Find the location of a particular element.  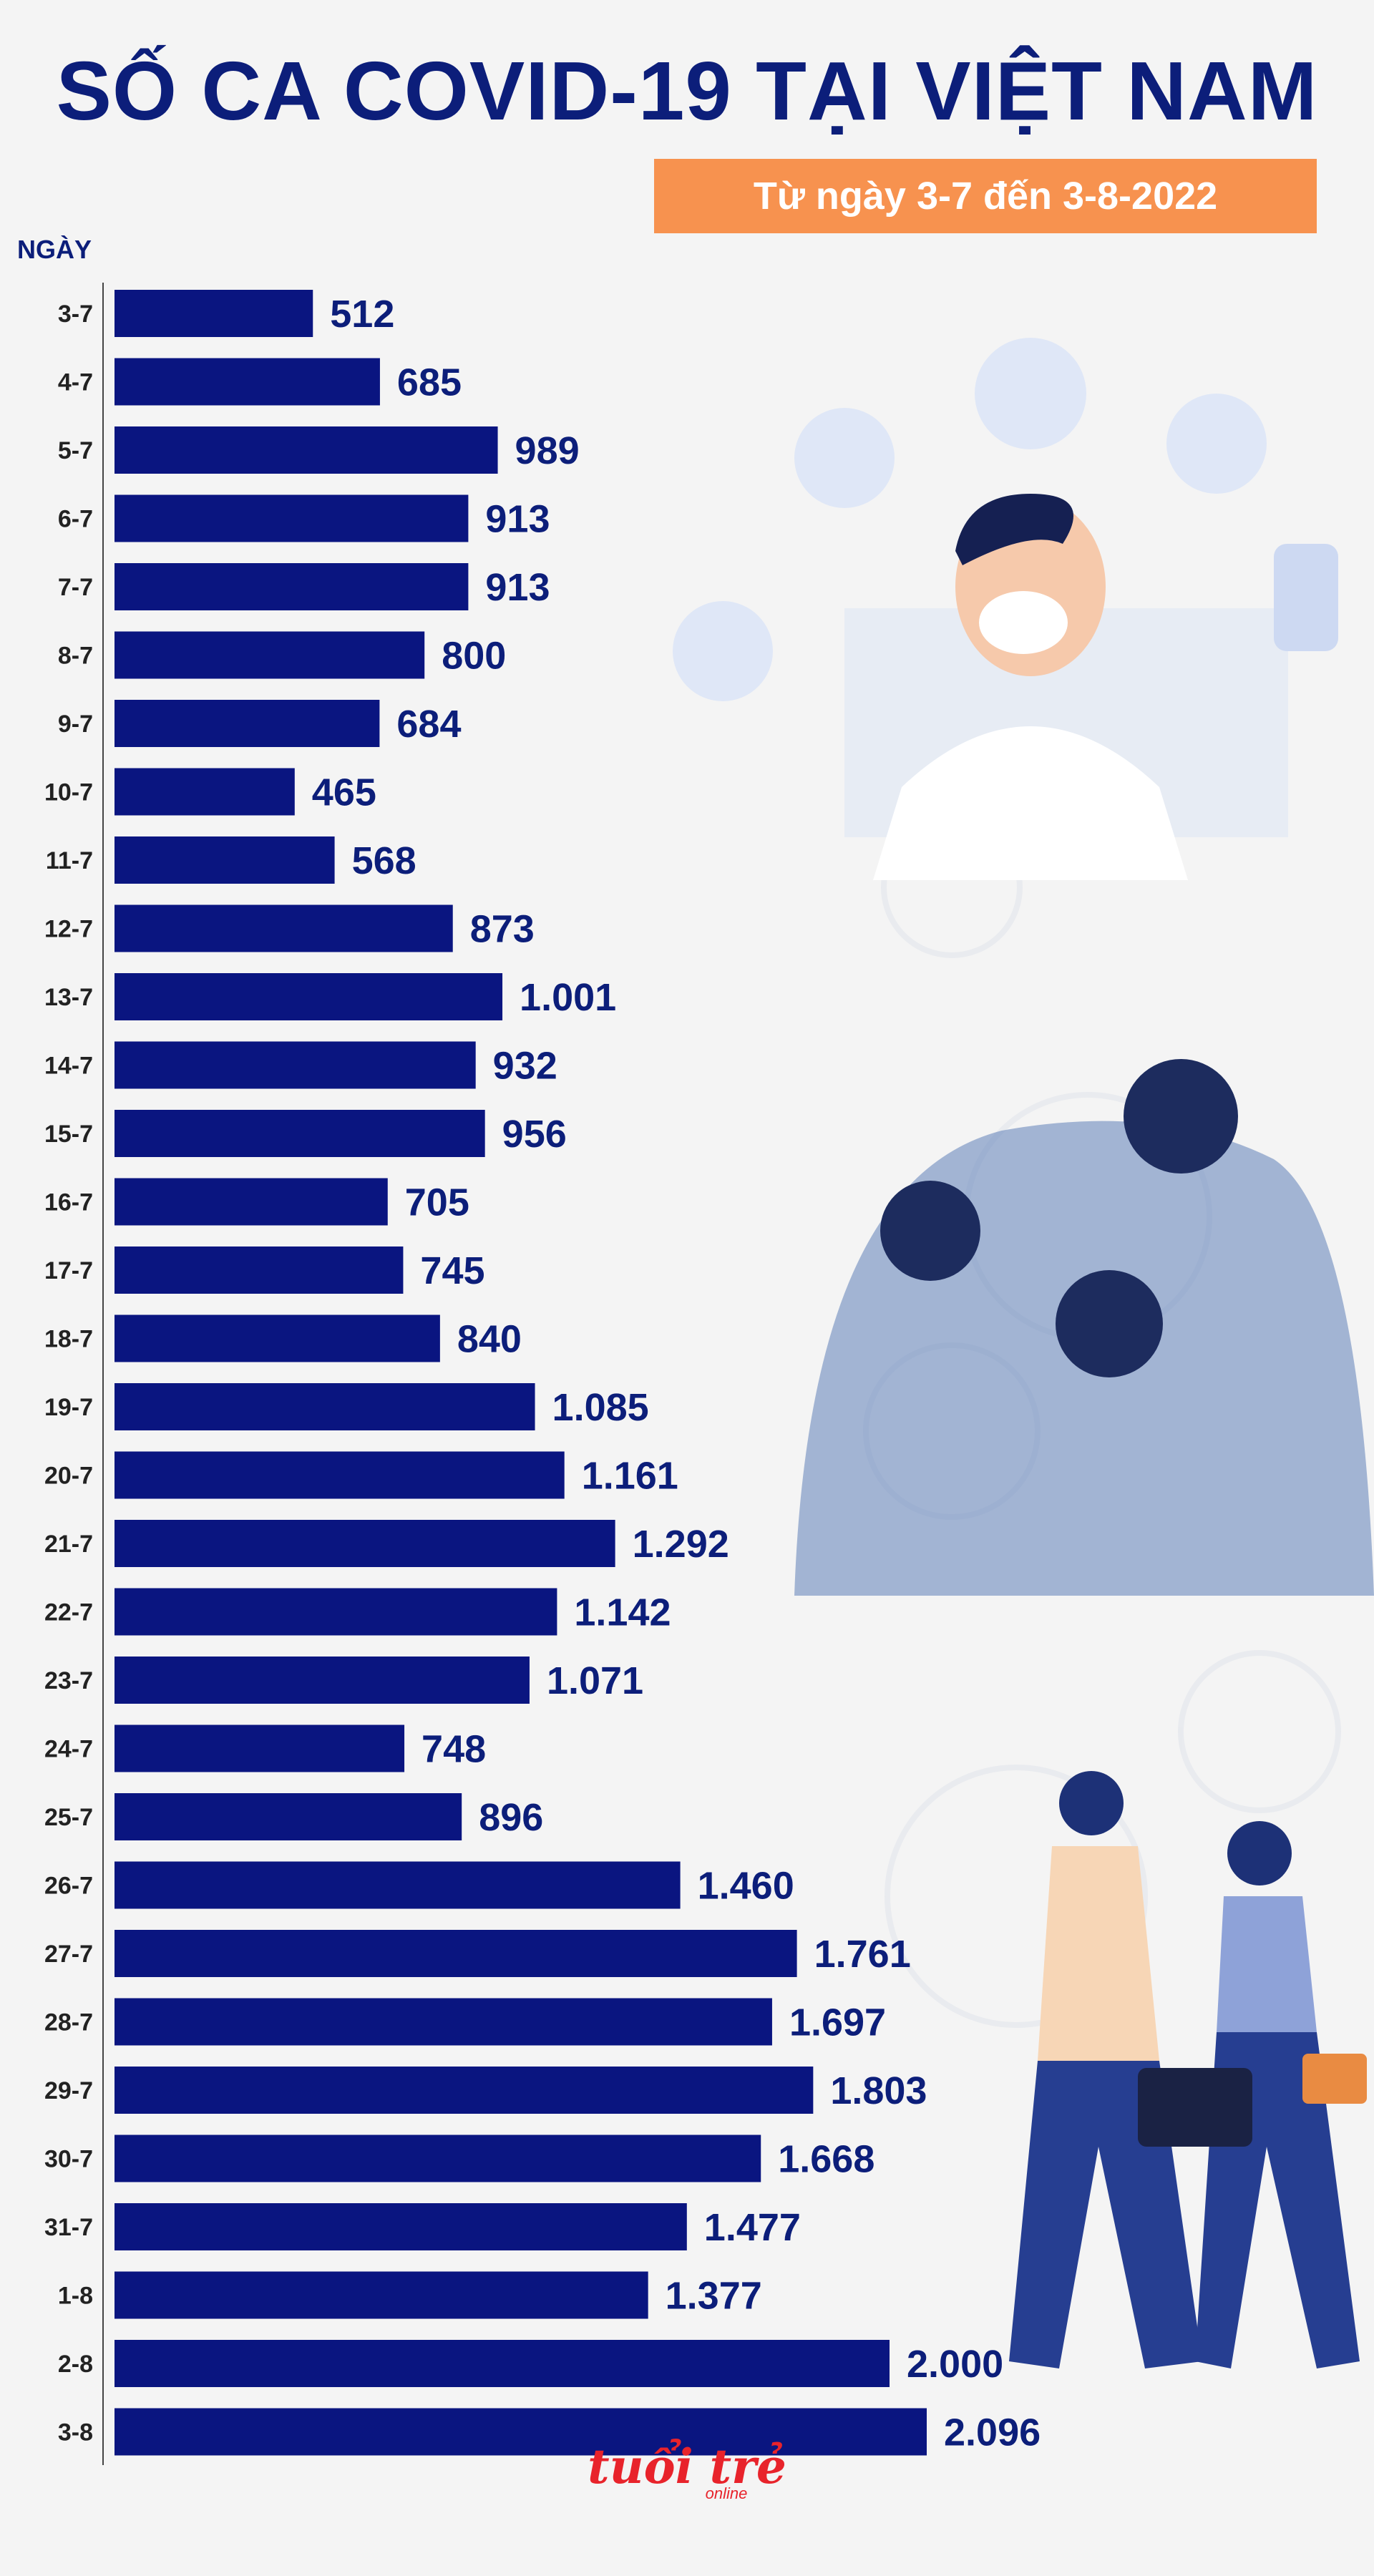

value-label: 2.000 is located at coordinates (955, 2364).